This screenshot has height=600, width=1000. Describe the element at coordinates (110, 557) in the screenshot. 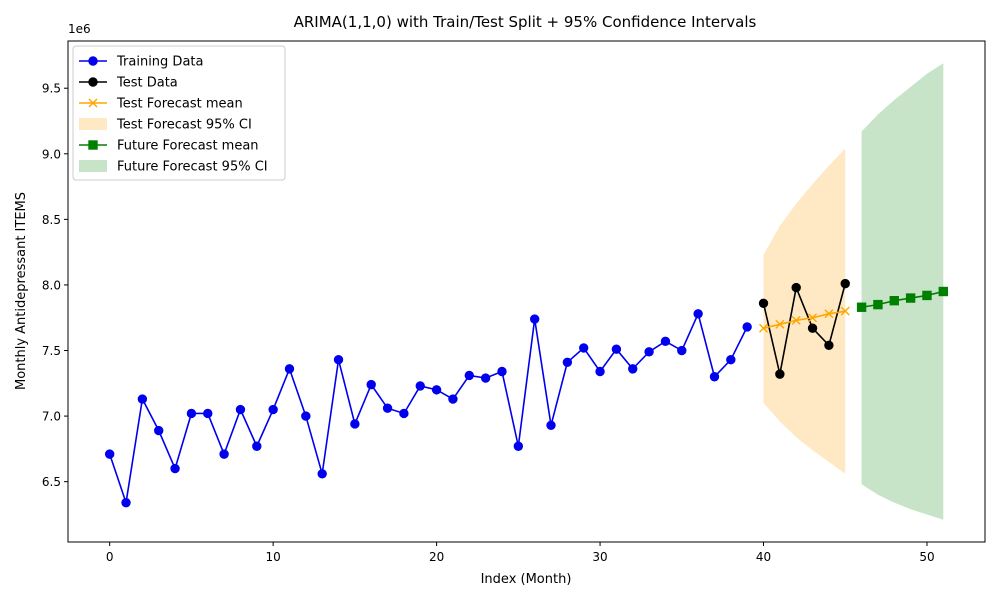

I see `x-tick-label: 0` at that location.